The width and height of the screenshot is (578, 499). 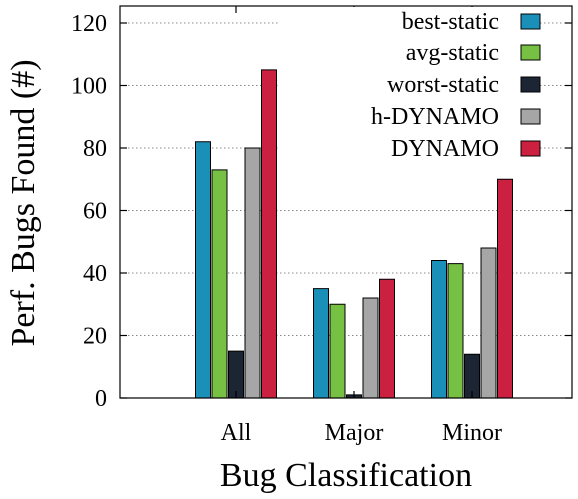 I want to click on bar-best-static-minor, so click(x=439, y=329).